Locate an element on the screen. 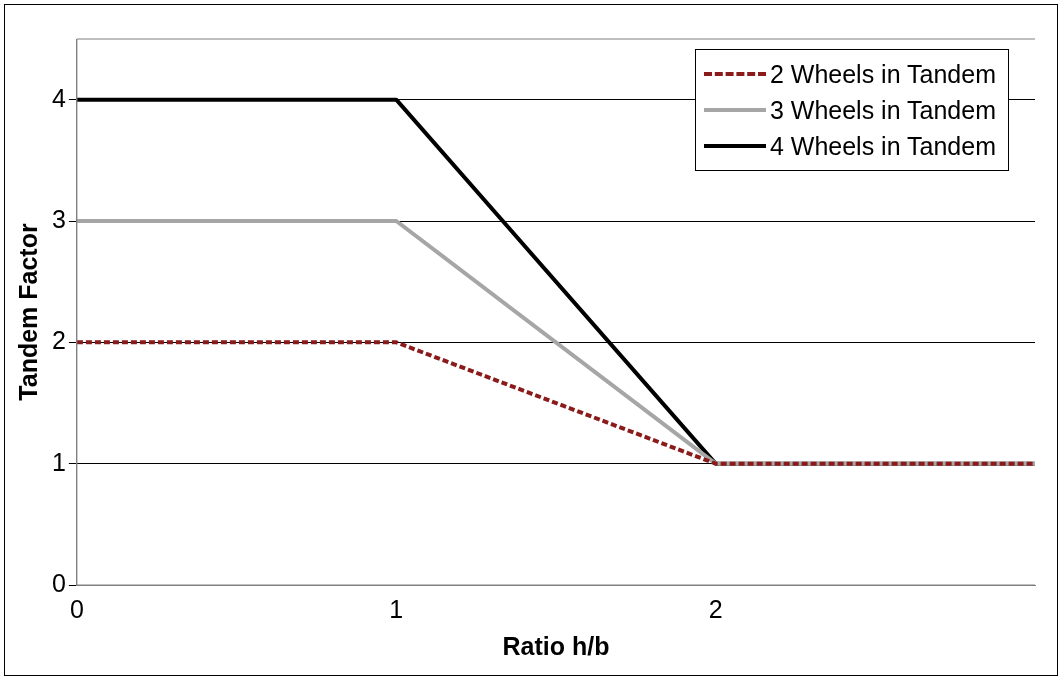 The height and width of the screenshot is (682, 1064). y-tick-label: 1 is located at coordinates (59, 461).